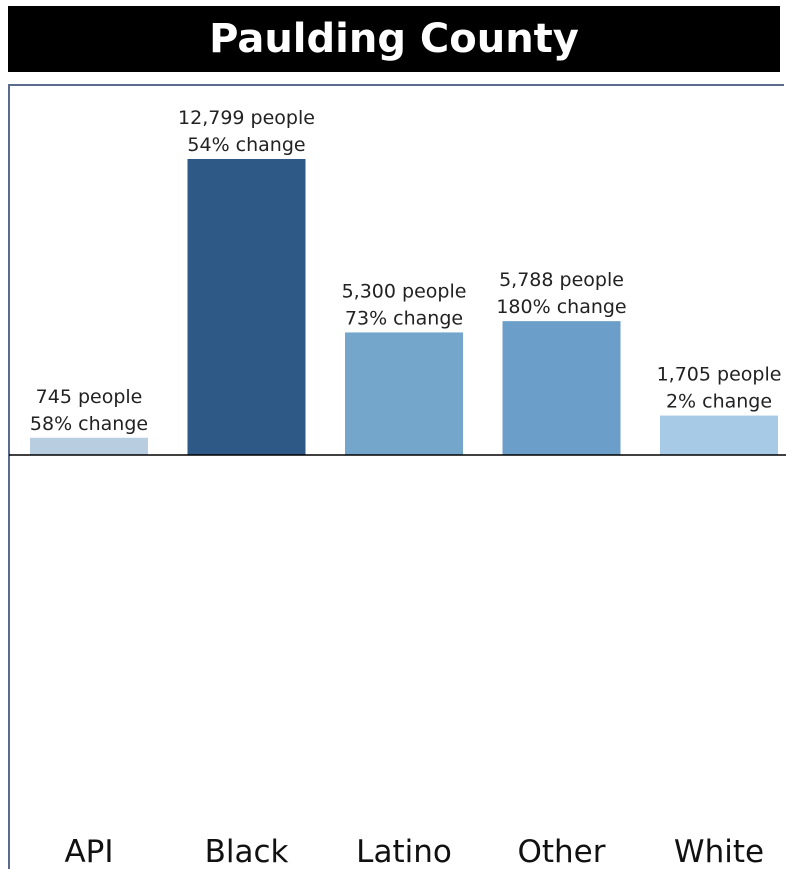  What do you see at coordinates (404, 291) in the screenshot?
I see `data-label-people: 5,300 people` at bounding box center [404, 291].